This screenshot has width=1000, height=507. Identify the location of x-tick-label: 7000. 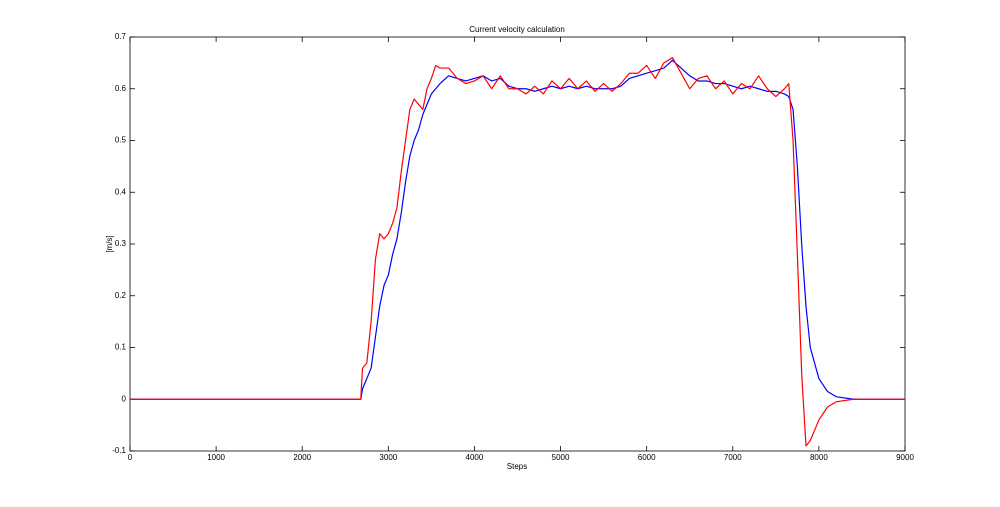
(733, 457).